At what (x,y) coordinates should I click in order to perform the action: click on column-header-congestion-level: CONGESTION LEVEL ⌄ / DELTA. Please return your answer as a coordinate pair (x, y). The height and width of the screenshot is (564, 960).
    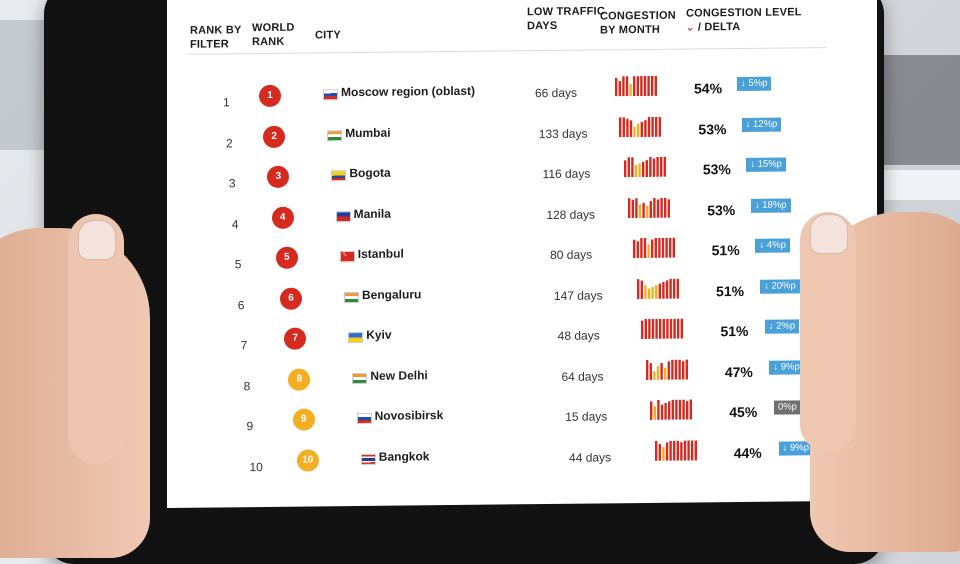
    Looking at the image, I should click on (756, 20).